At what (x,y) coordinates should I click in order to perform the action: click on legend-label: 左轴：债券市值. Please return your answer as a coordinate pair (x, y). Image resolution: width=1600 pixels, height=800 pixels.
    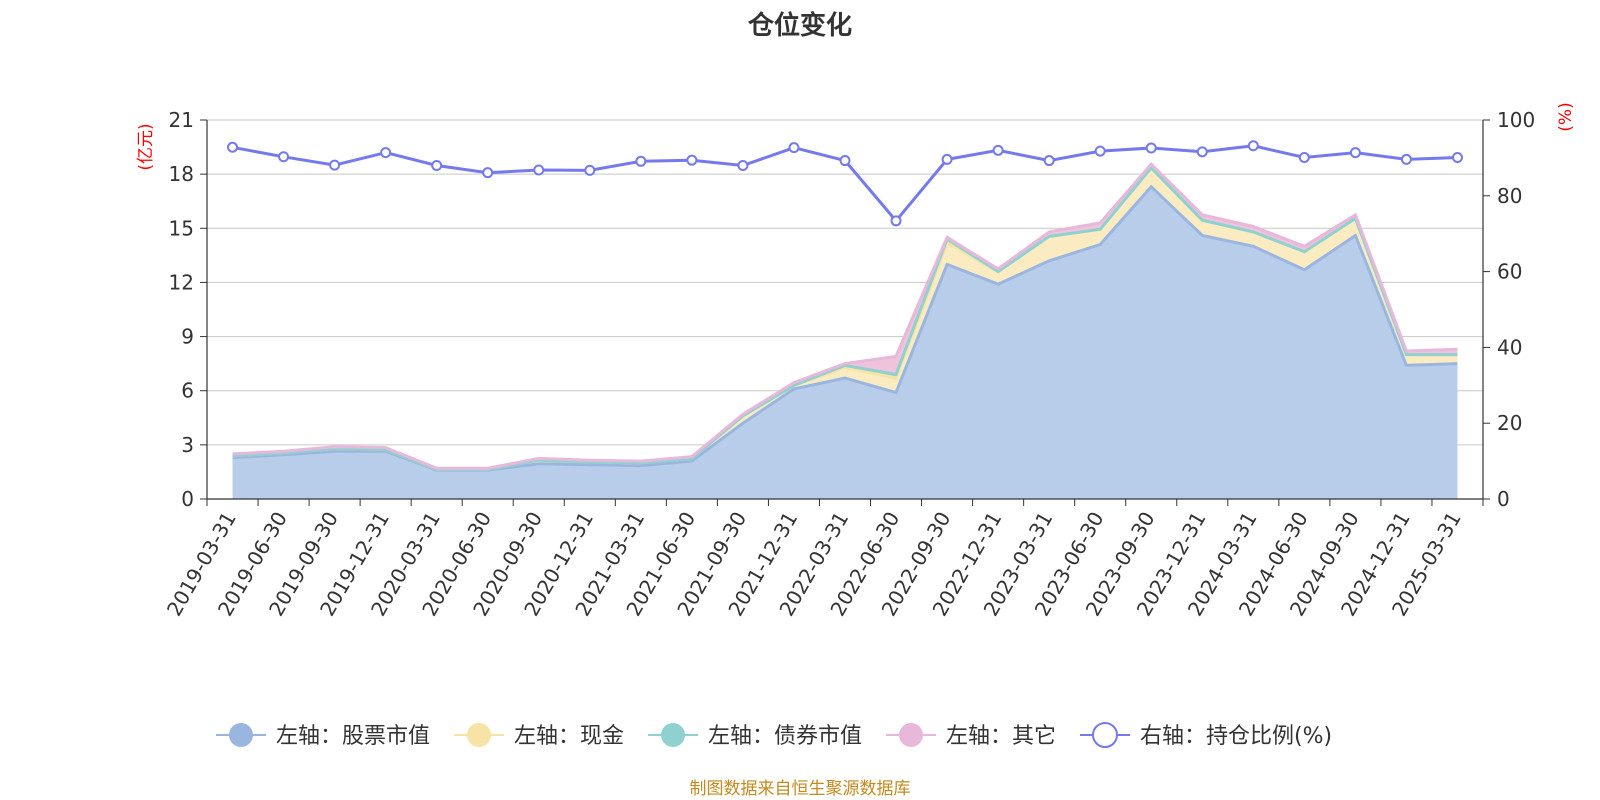
    Looking at the image, I should click on (785, 736).